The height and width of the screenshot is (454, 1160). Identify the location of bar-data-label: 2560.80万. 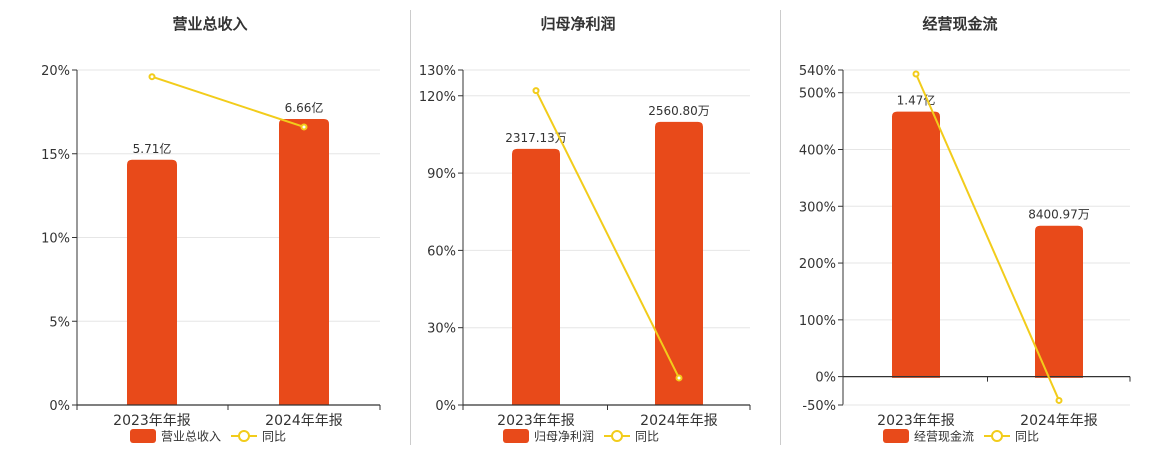
(679, 111).